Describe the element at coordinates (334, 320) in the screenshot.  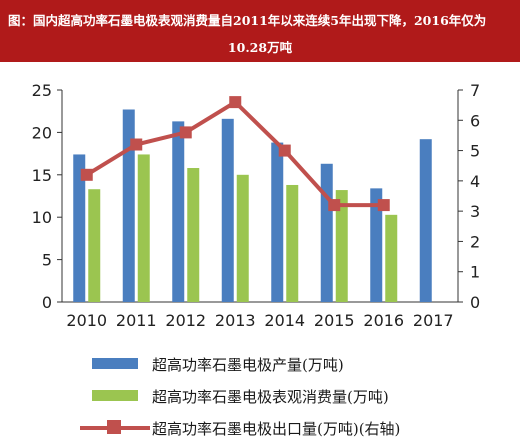
I see `x-axis-tick-label: 2015` at that location.